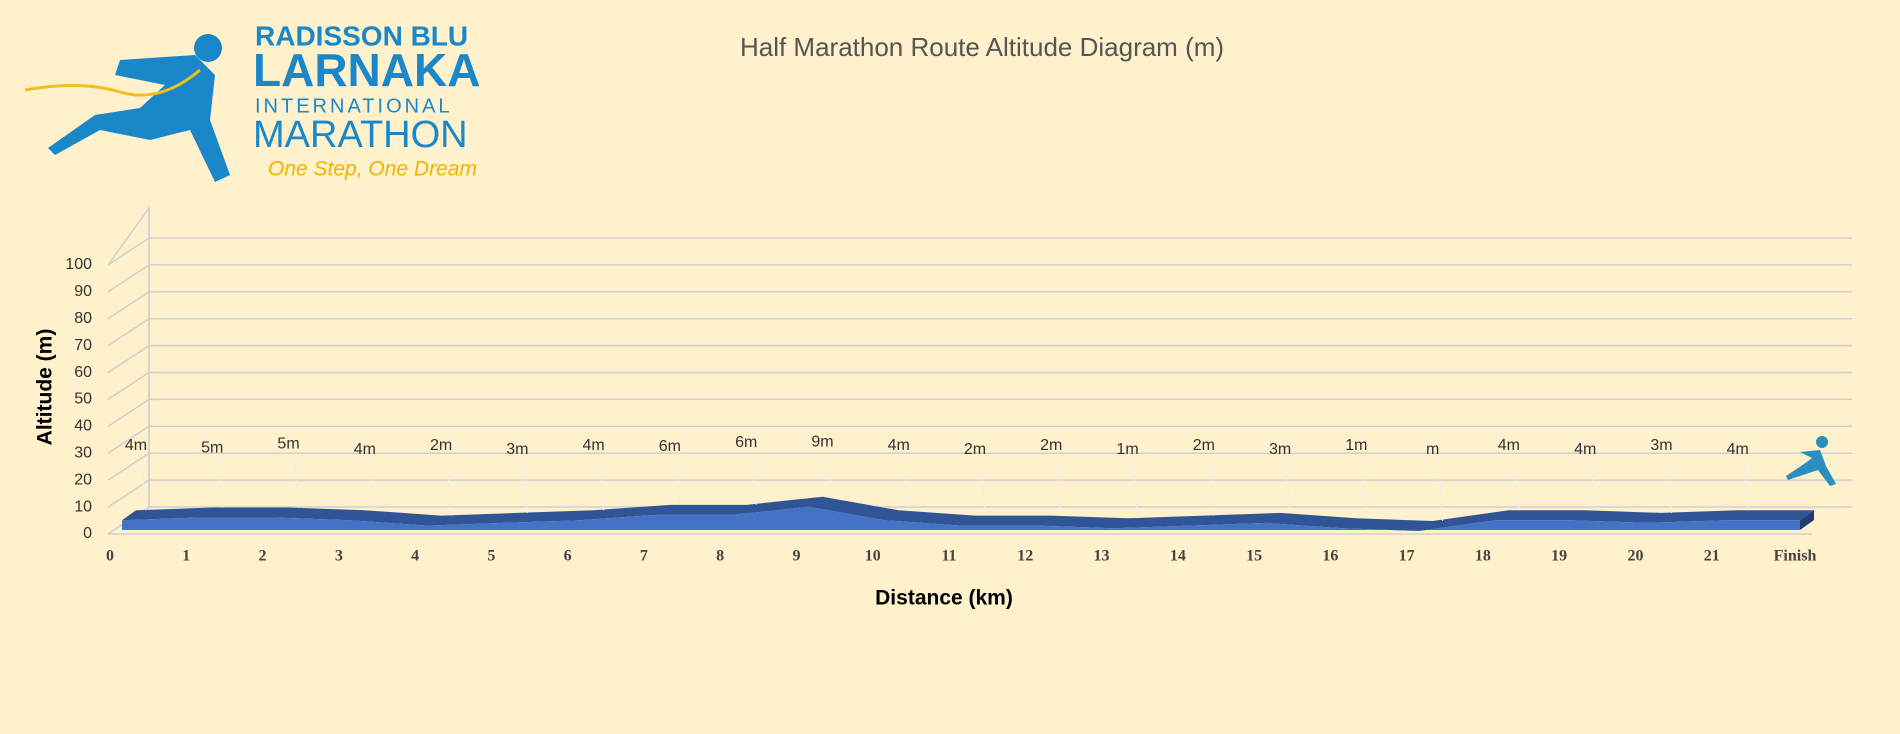 The height and width of the screenshot is (734, 1900). I want to click on x-tick-label: 5, so click(491, 556).